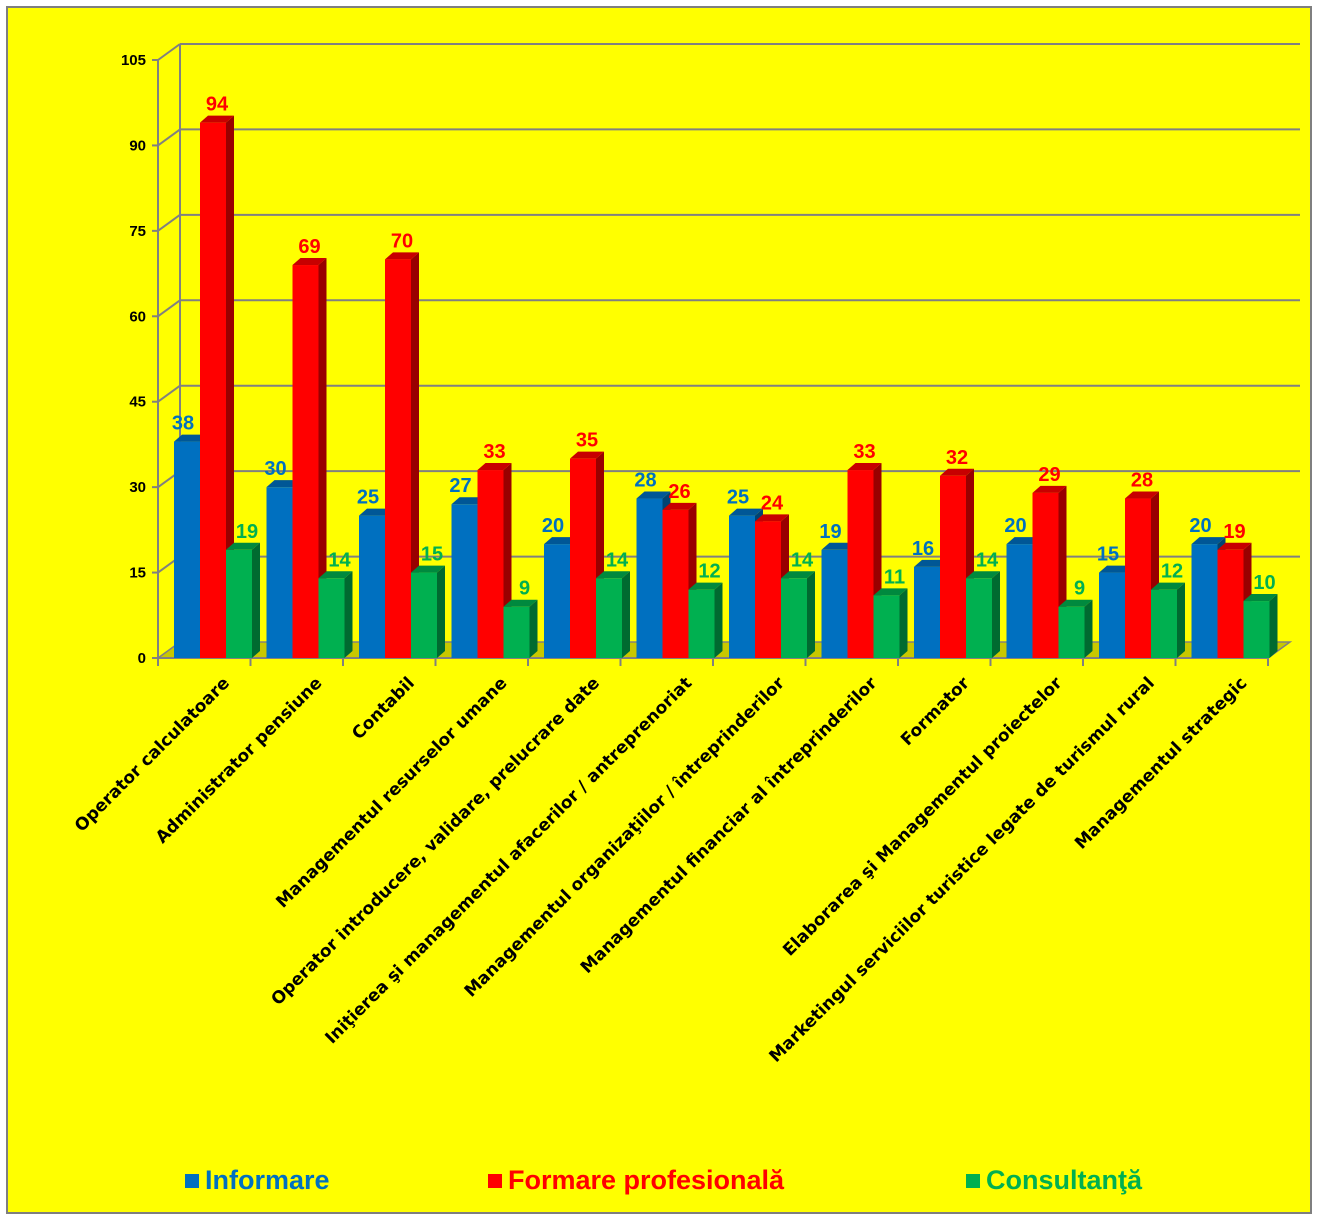  What do you see at coordinates (383, 708) in the screenshot?
I see `x-category-label: Contabil` at bounding box center [383, 708].